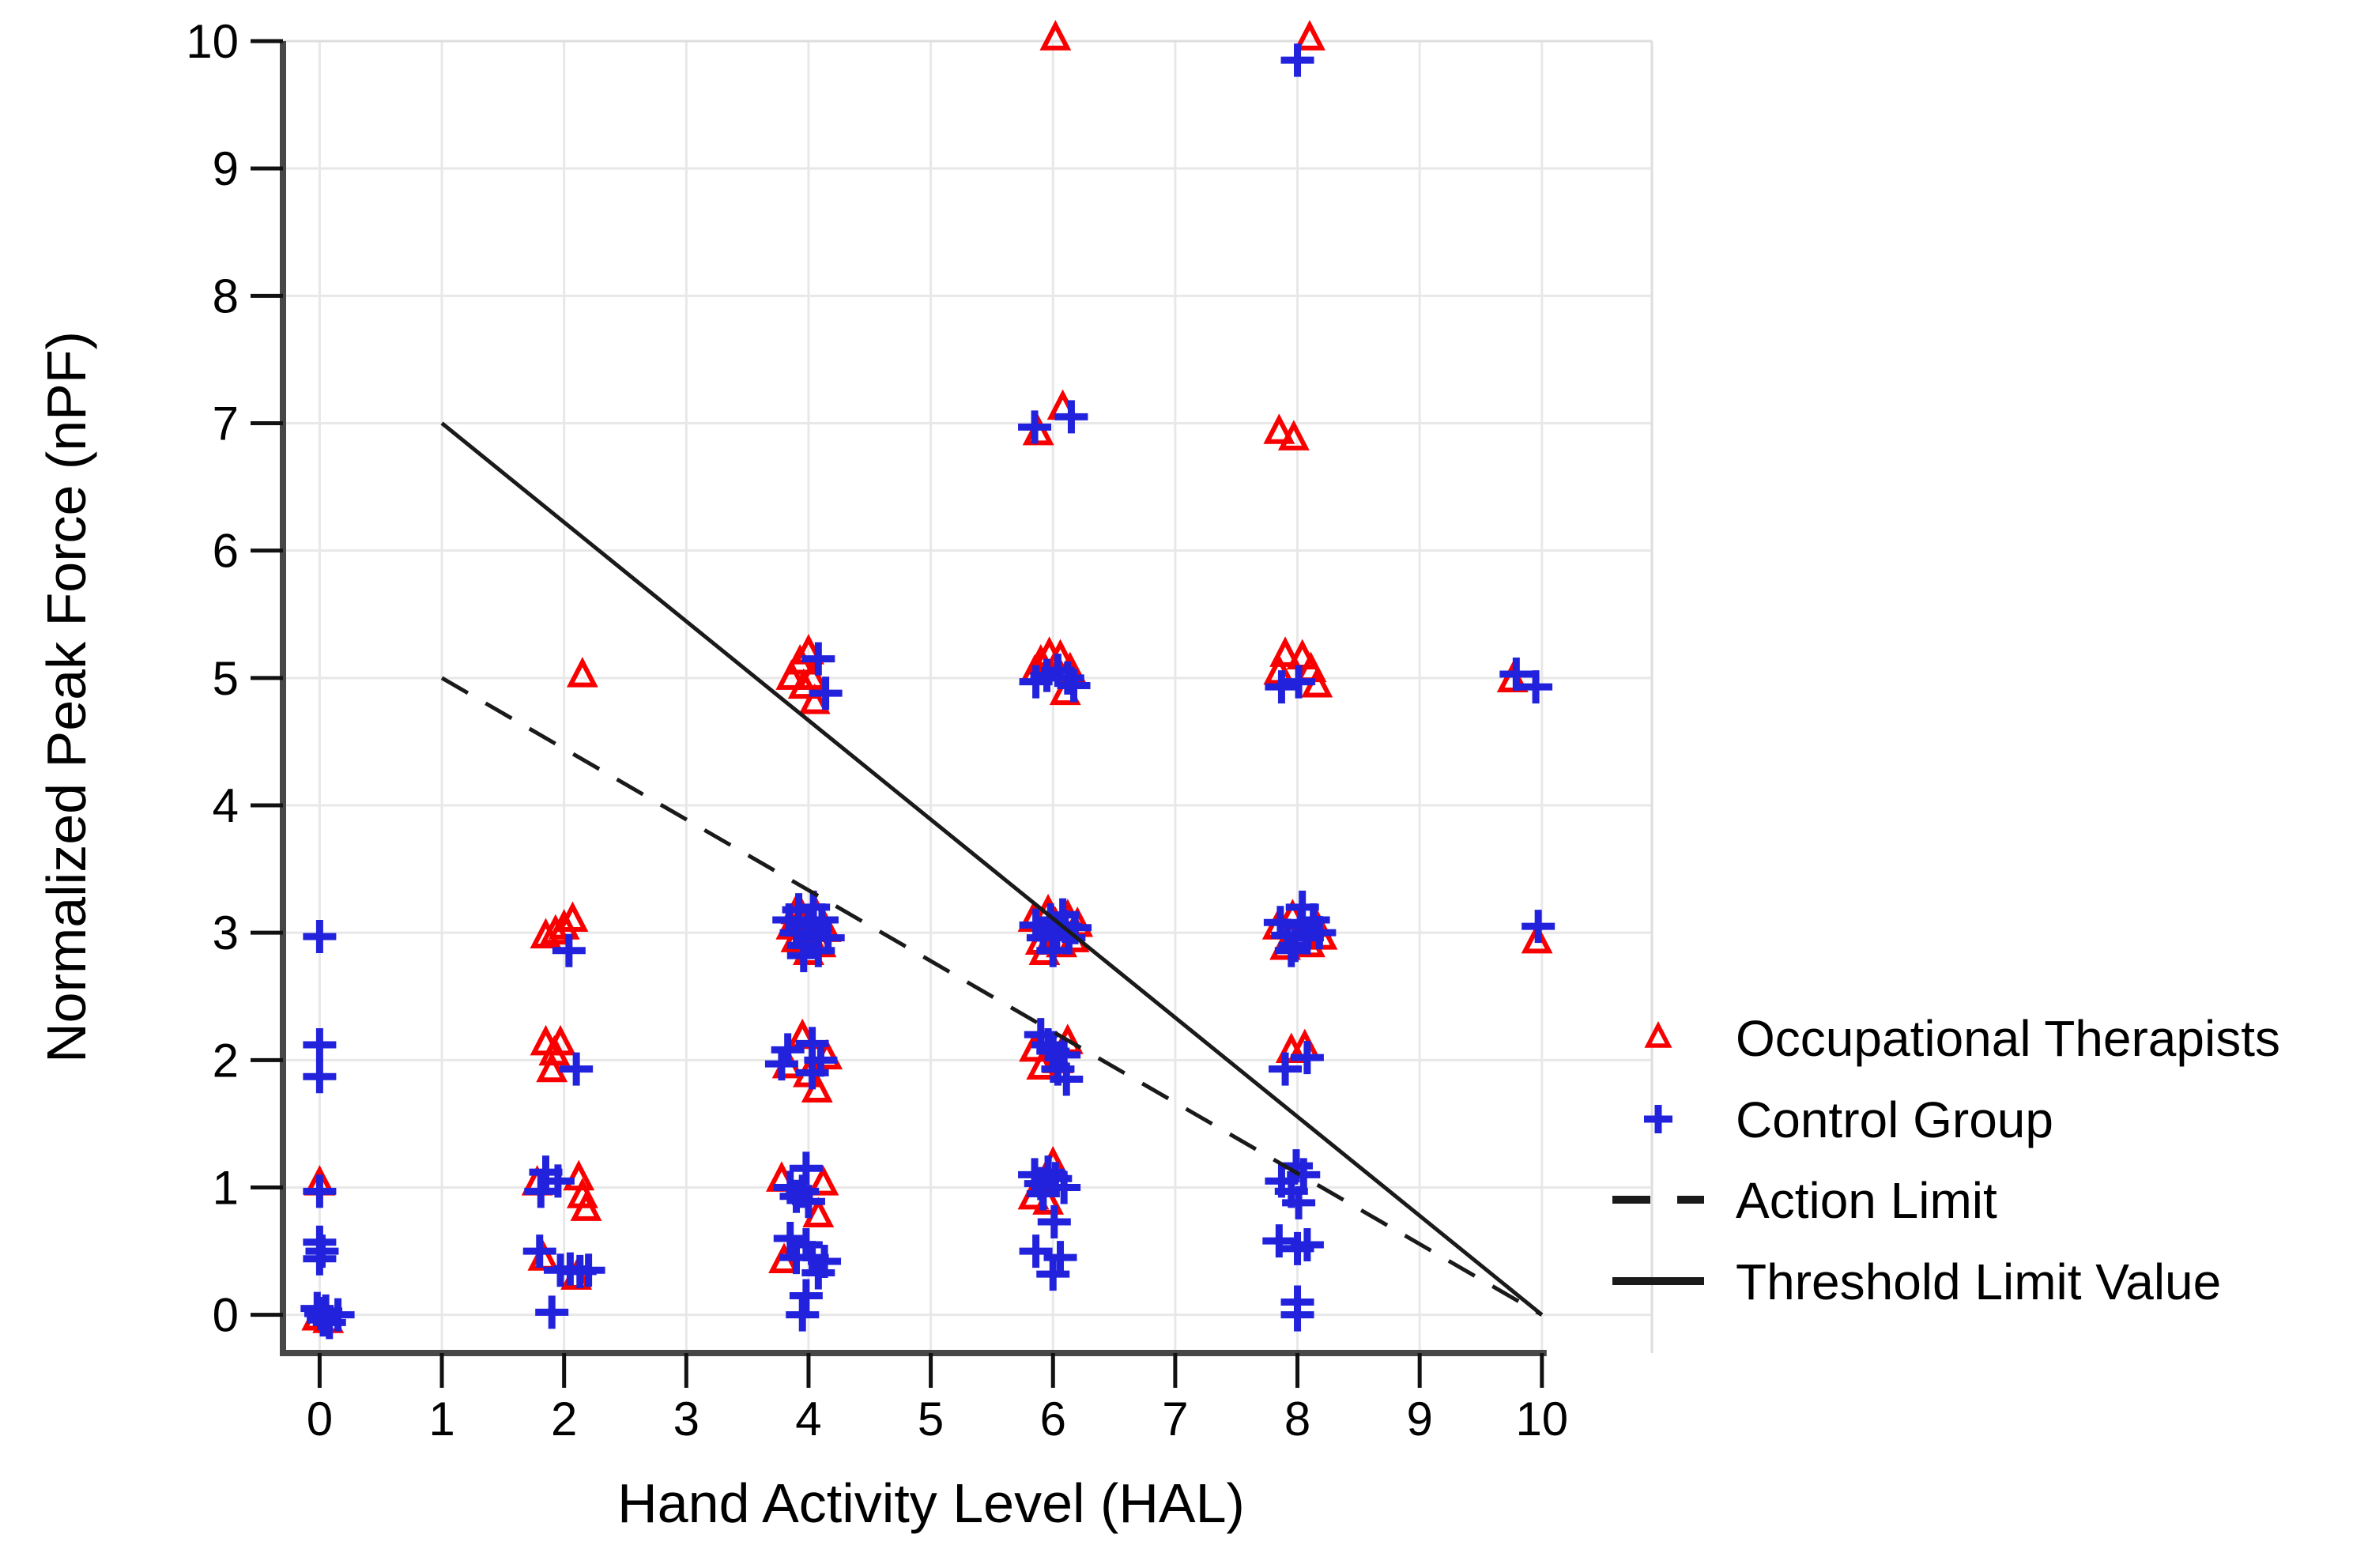 This screenshot has width=2368, height=1568. What do you see at coordinates (1978, 1281) in the screenshot?
I see `legend-item-label: Threshold Limit Value` at bounding box center [1978, 1281].